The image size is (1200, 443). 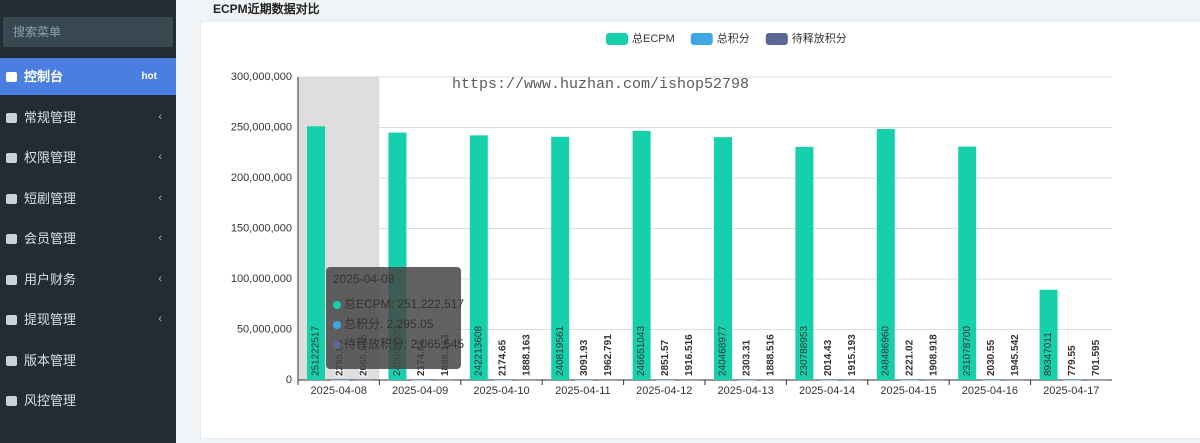 What do you see at coordinates (1071, 391) in the screenshot?
I see `x-tick-label: 2025-04-17` at bounding box center [1071, 391].